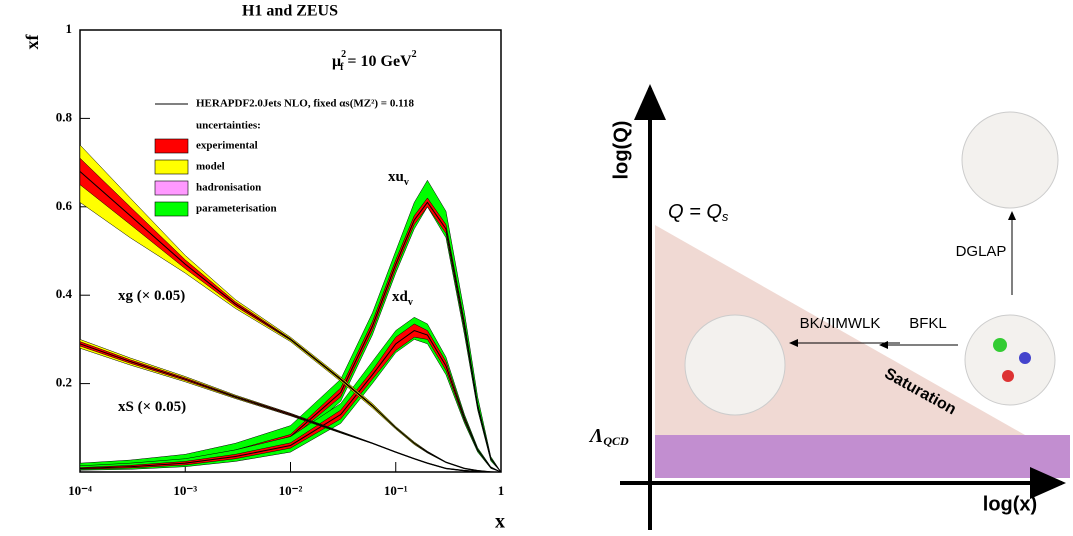  I want to click on name: xg (× 0.05), so click(151, 296).